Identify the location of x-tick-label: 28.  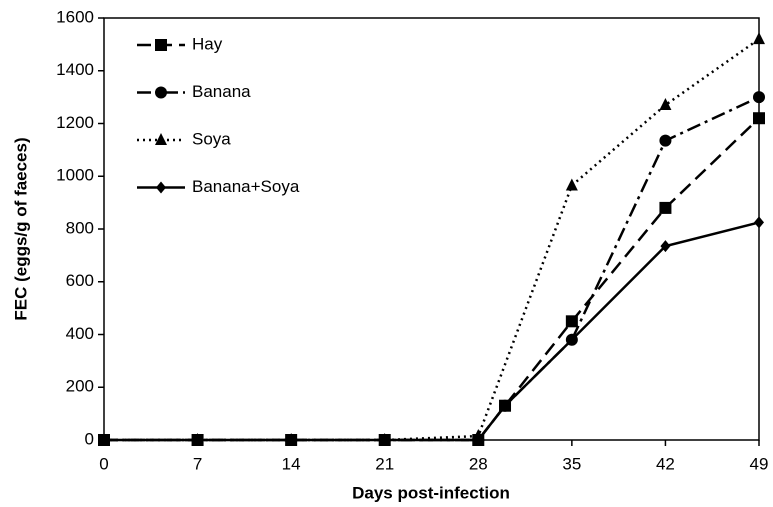
(478, 463).